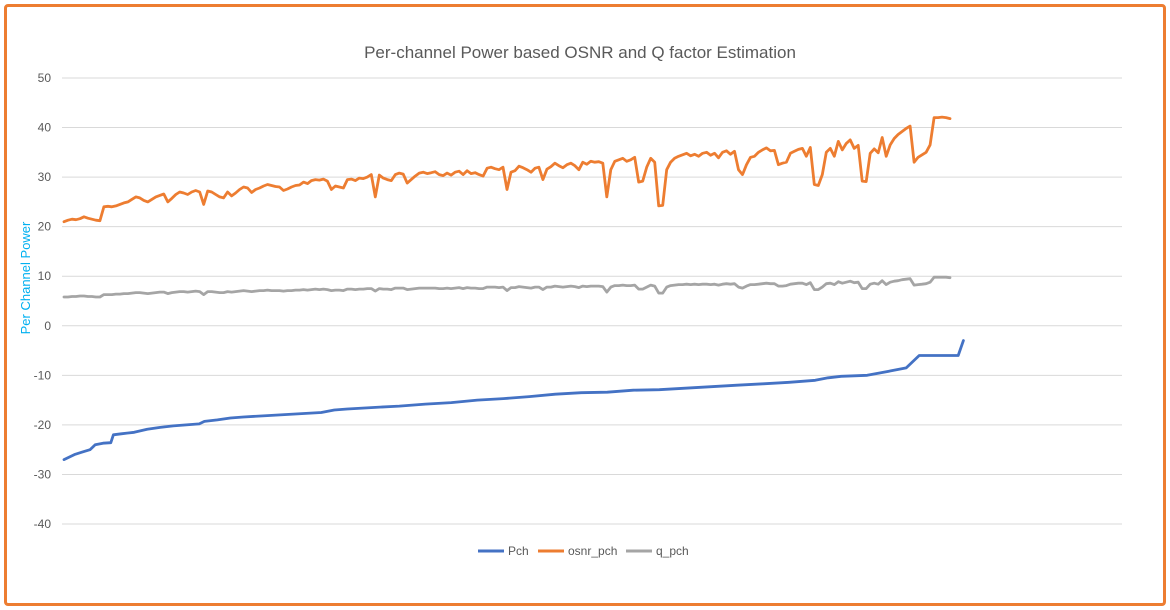 Image resolution: width=1170 pixels, height=610 pixels. I want to click on y-tick-label: 20, so click(45, 227).